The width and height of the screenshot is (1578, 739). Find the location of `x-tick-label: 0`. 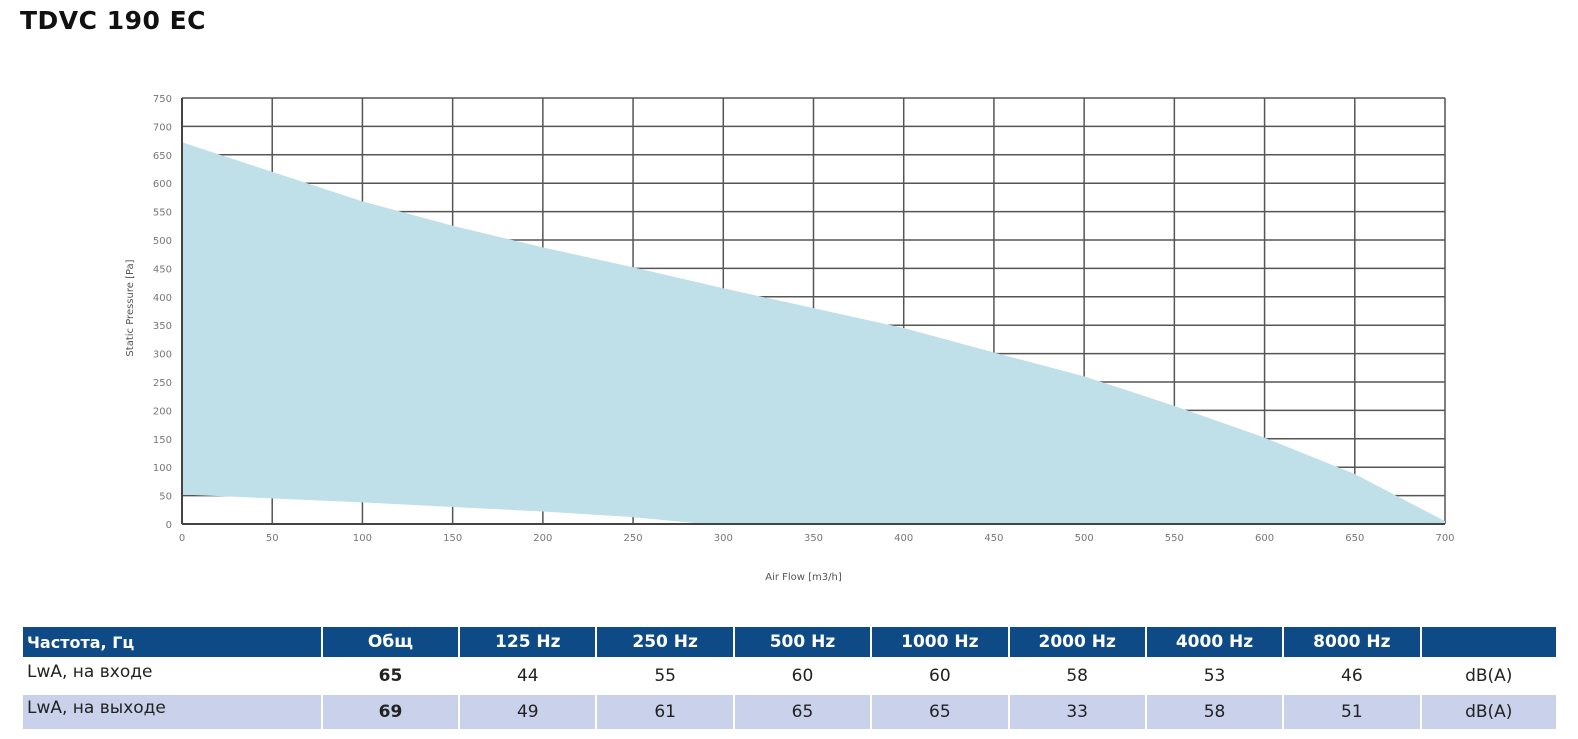

x-tick-label: 0 is located at coordinates (182, 538).